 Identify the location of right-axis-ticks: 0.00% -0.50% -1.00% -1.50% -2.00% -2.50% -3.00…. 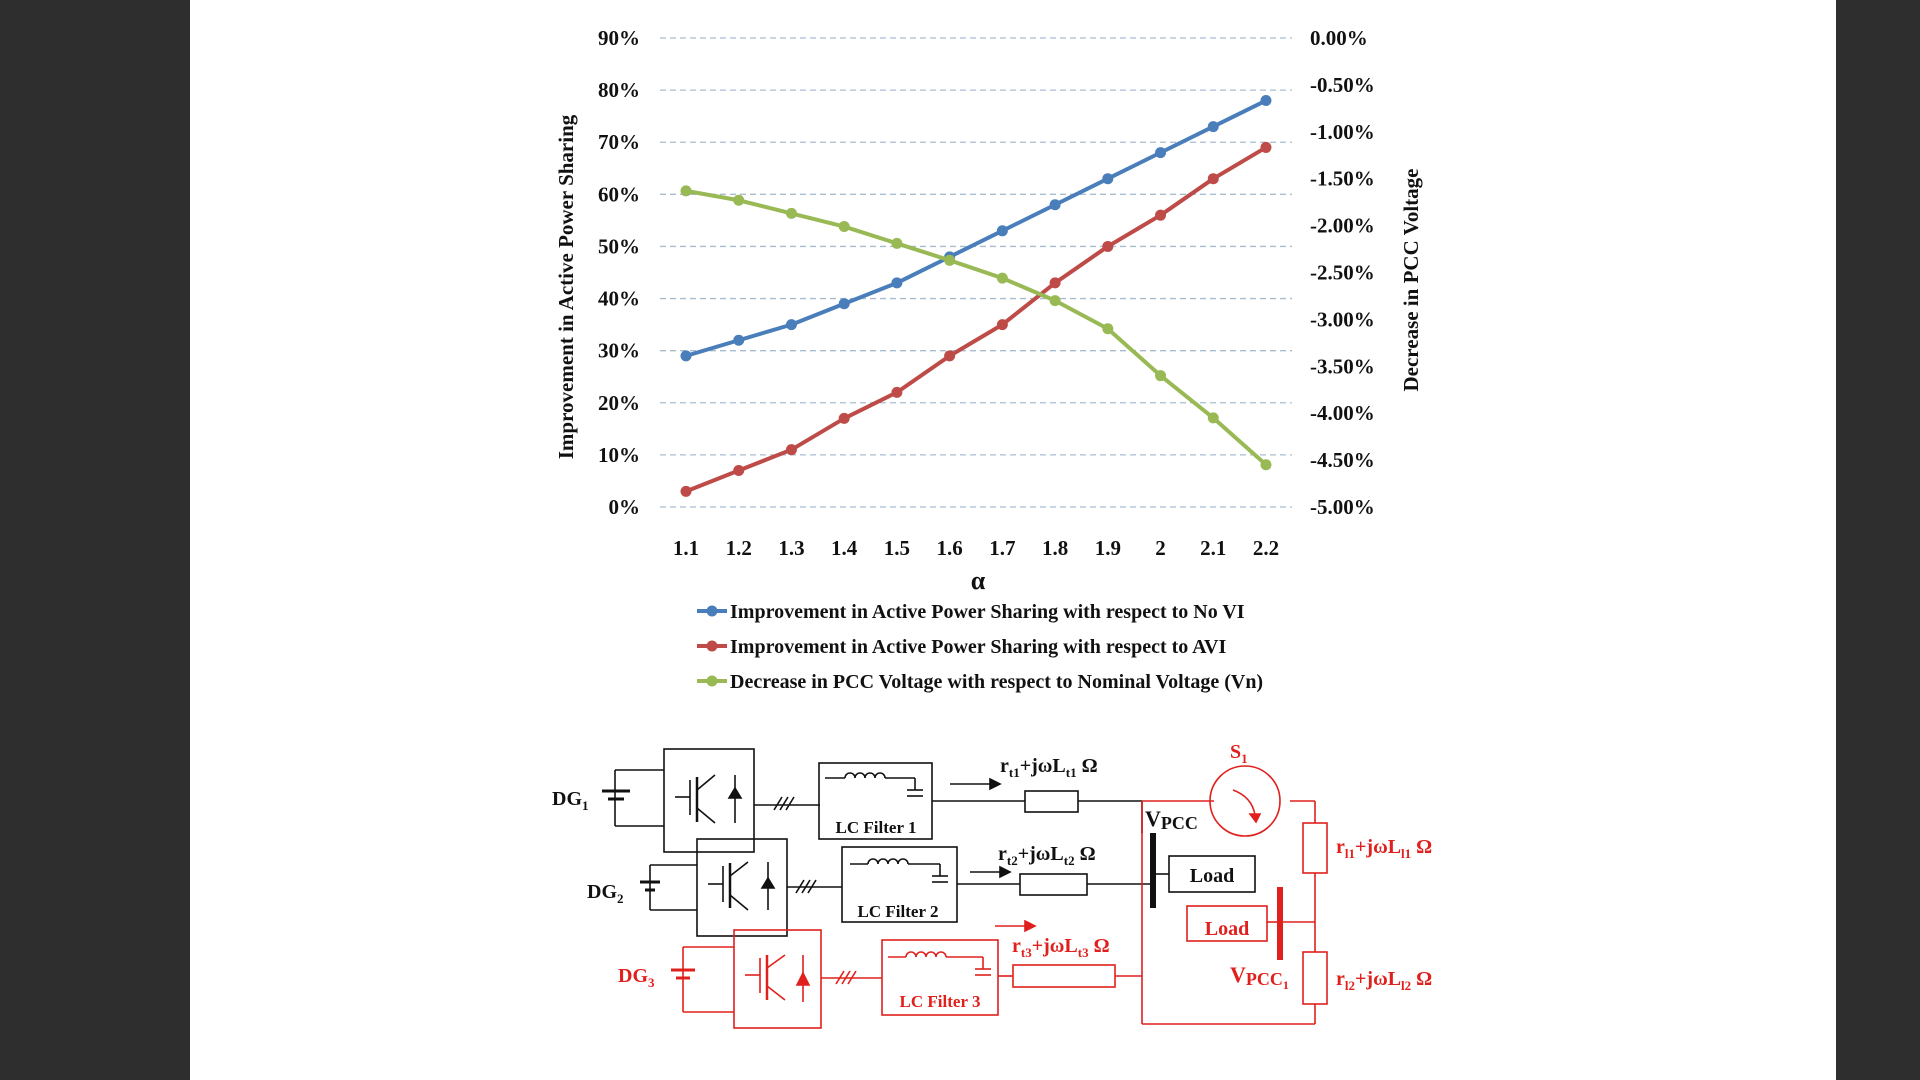
(1342, 272).